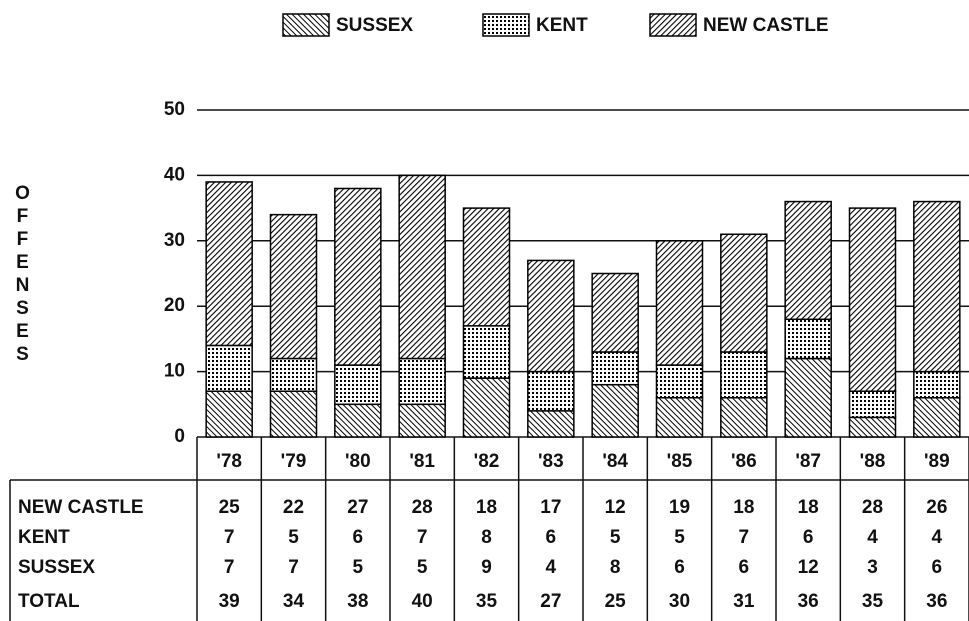 The image size is (969, 621). Describe the element at coordinates (293, 507) in the screenshot. I see `table-value: 22` at that location.